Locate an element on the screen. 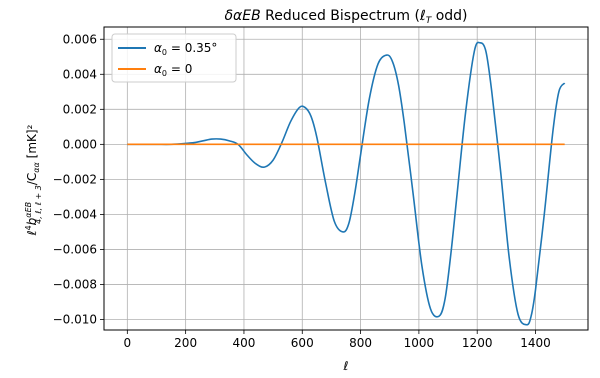 The height and width of the screenshot is (378, 600). legend-label-series-2: α0 = 0 is located at coordinates (173, 70).